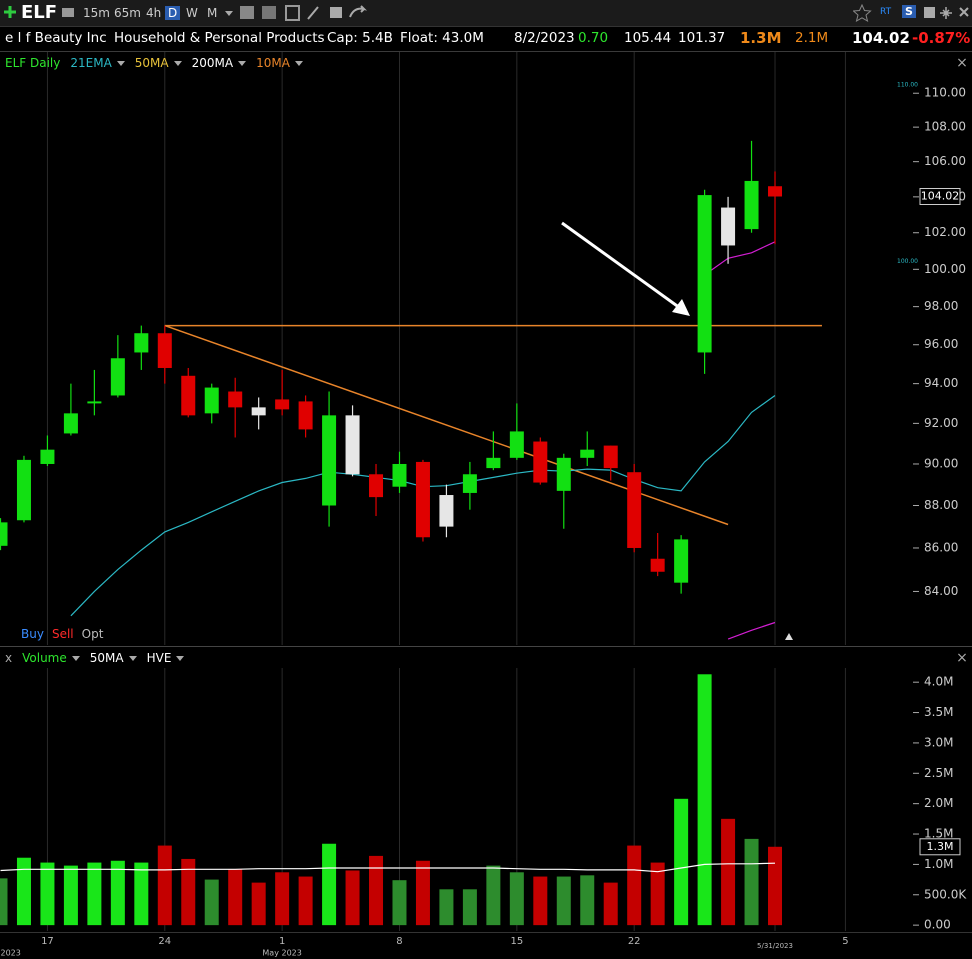  What do you see at coordinates (945, 93) in the screenshot?
I see `y-tick-label: 110.00` at bounding box center [945, 93].